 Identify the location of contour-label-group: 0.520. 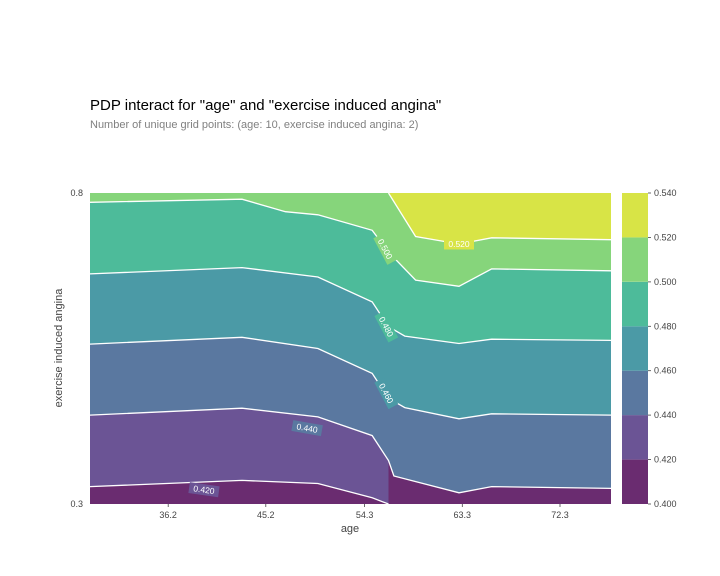
(459, 244).